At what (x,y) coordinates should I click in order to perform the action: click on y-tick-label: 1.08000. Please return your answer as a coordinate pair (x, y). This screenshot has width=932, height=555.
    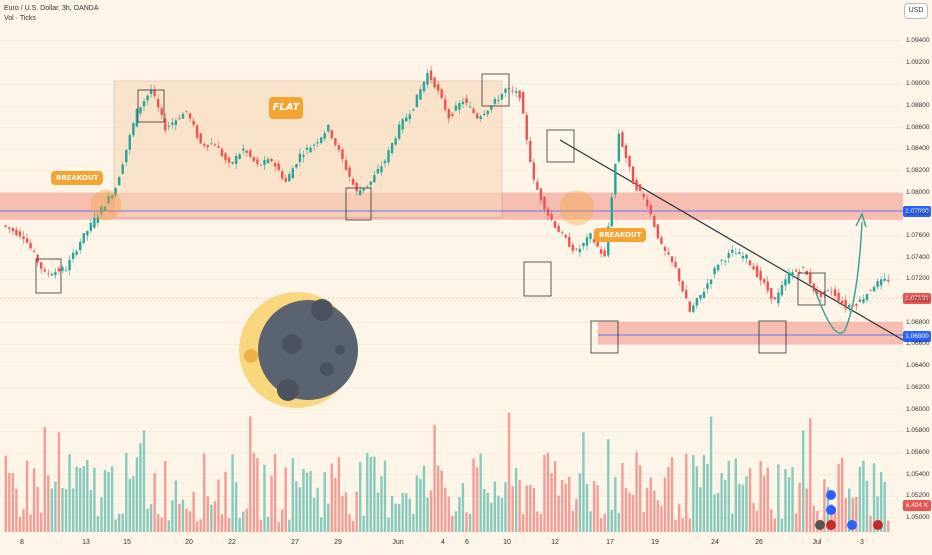
    Looking at the image, I should click on (918, 192).